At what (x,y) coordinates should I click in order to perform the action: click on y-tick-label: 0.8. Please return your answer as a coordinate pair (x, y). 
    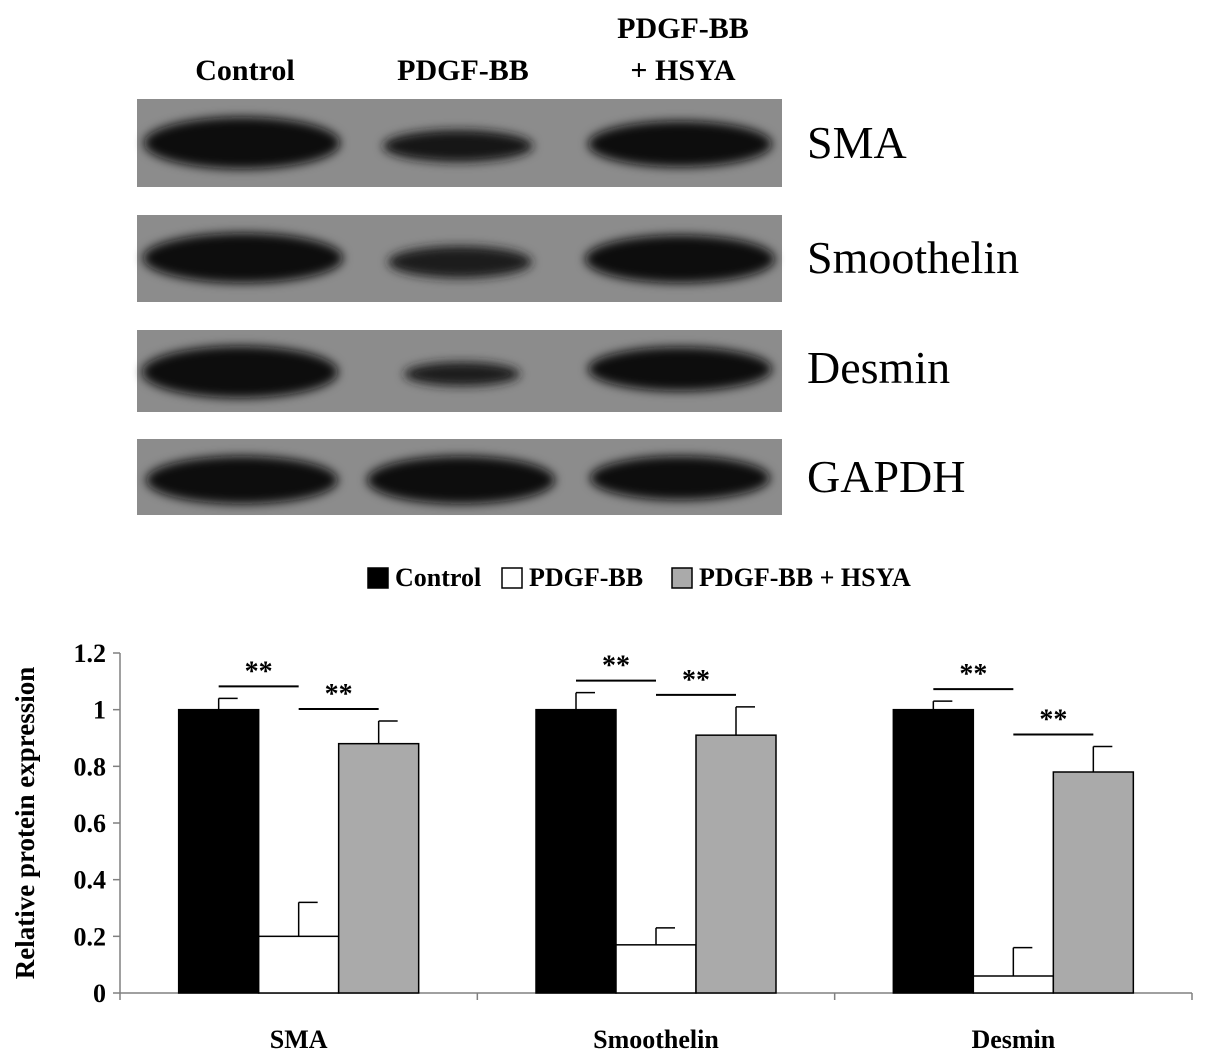
    Looking at the image, I should click on (90, 766).